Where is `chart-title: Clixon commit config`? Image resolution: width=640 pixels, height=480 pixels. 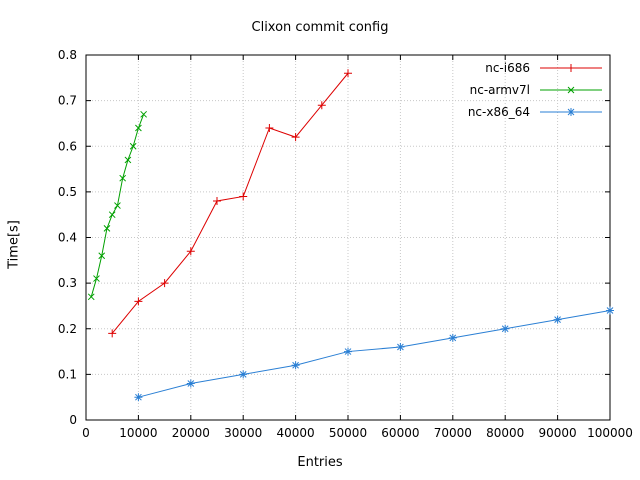 chart-title: Clixon commit config is located at coordinates (320, 27).